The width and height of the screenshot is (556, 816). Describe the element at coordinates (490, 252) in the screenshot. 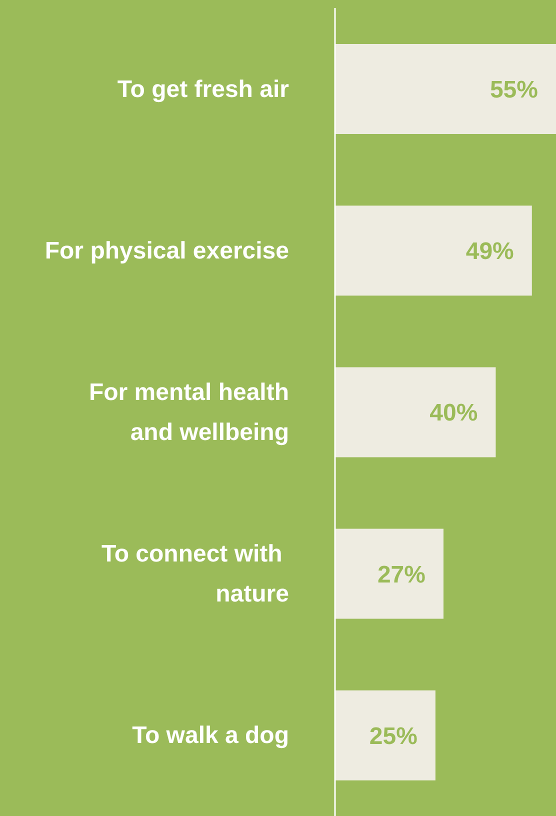

I see `data-label: 49%` at that location.